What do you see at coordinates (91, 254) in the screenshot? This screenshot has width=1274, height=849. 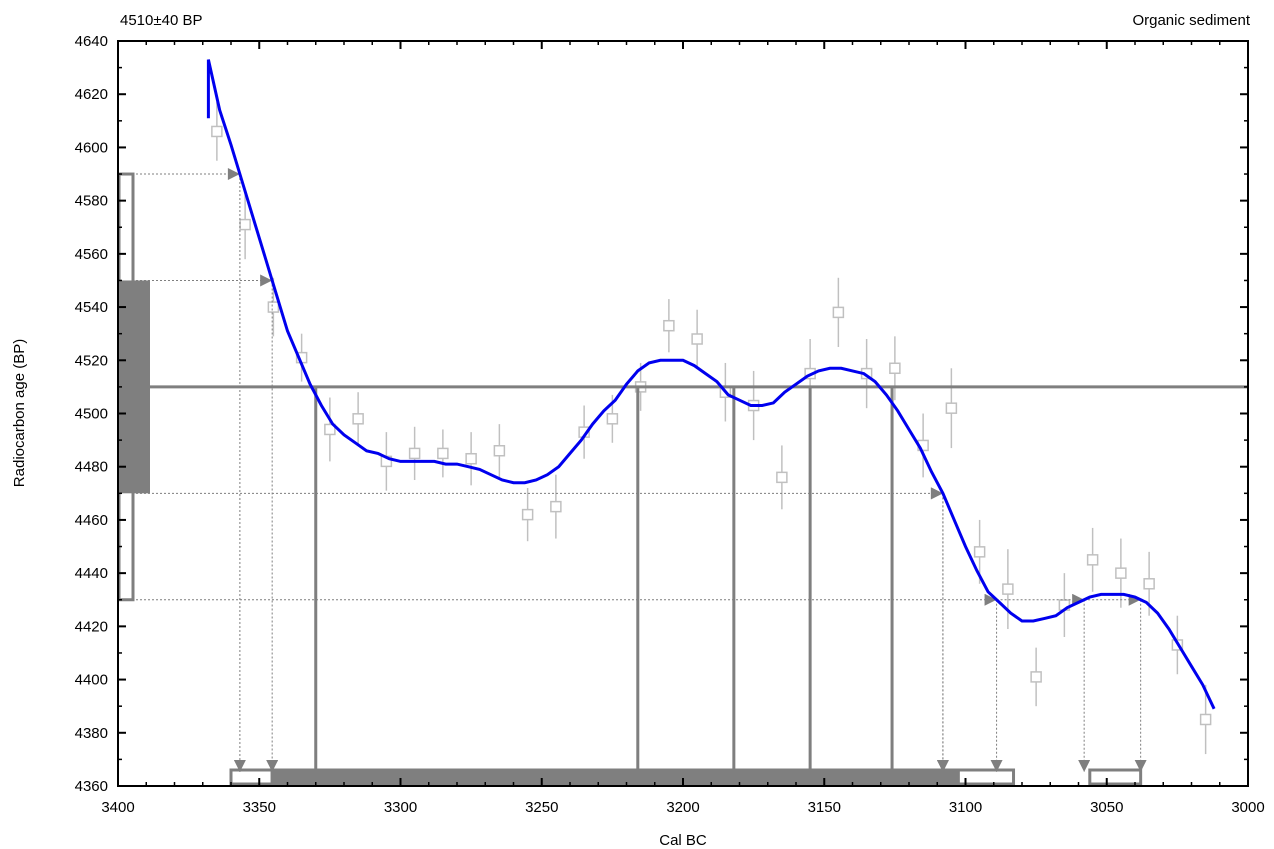 I see `y-tick-label: 4560` at bounding box center [91, 254].